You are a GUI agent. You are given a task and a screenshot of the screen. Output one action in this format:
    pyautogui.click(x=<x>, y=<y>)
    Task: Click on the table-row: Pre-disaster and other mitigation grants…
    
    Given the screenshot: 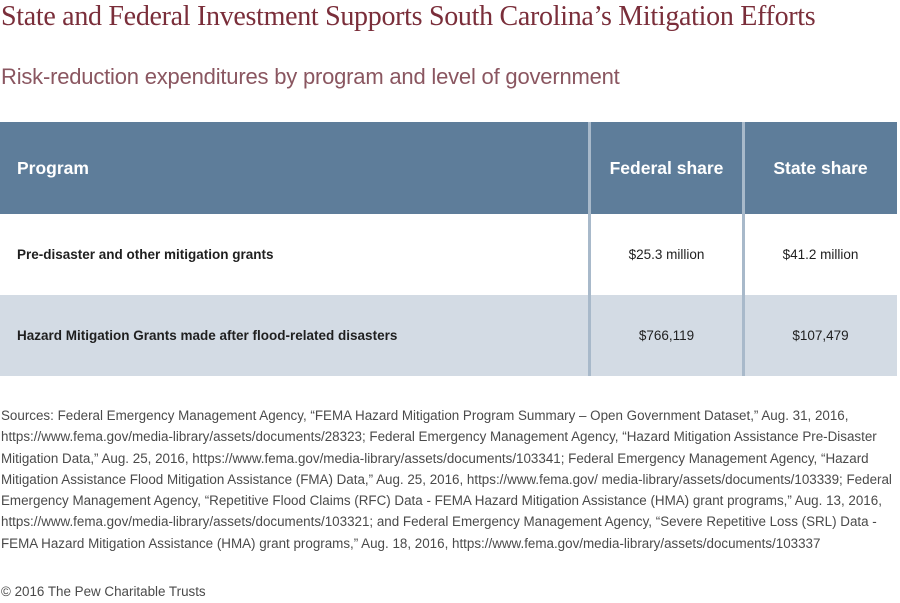 What is the action you would take?
    pyautogui.click(x=448, y=254)
    